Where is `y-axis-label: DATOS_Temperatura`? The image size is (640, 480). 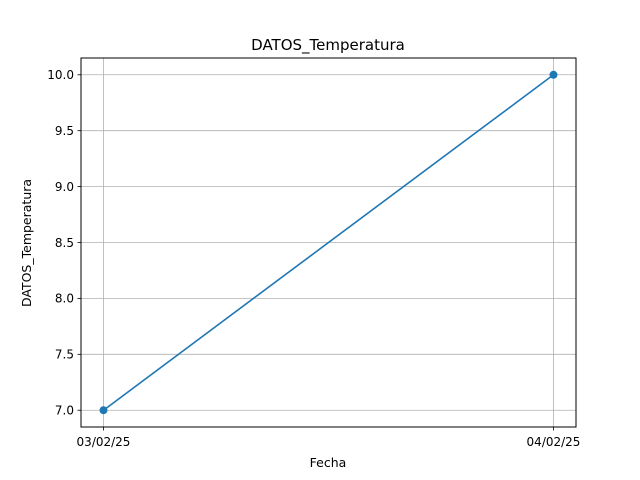
y-axis-label: DATOS_Temperatura is located at coordinates (26, 243).